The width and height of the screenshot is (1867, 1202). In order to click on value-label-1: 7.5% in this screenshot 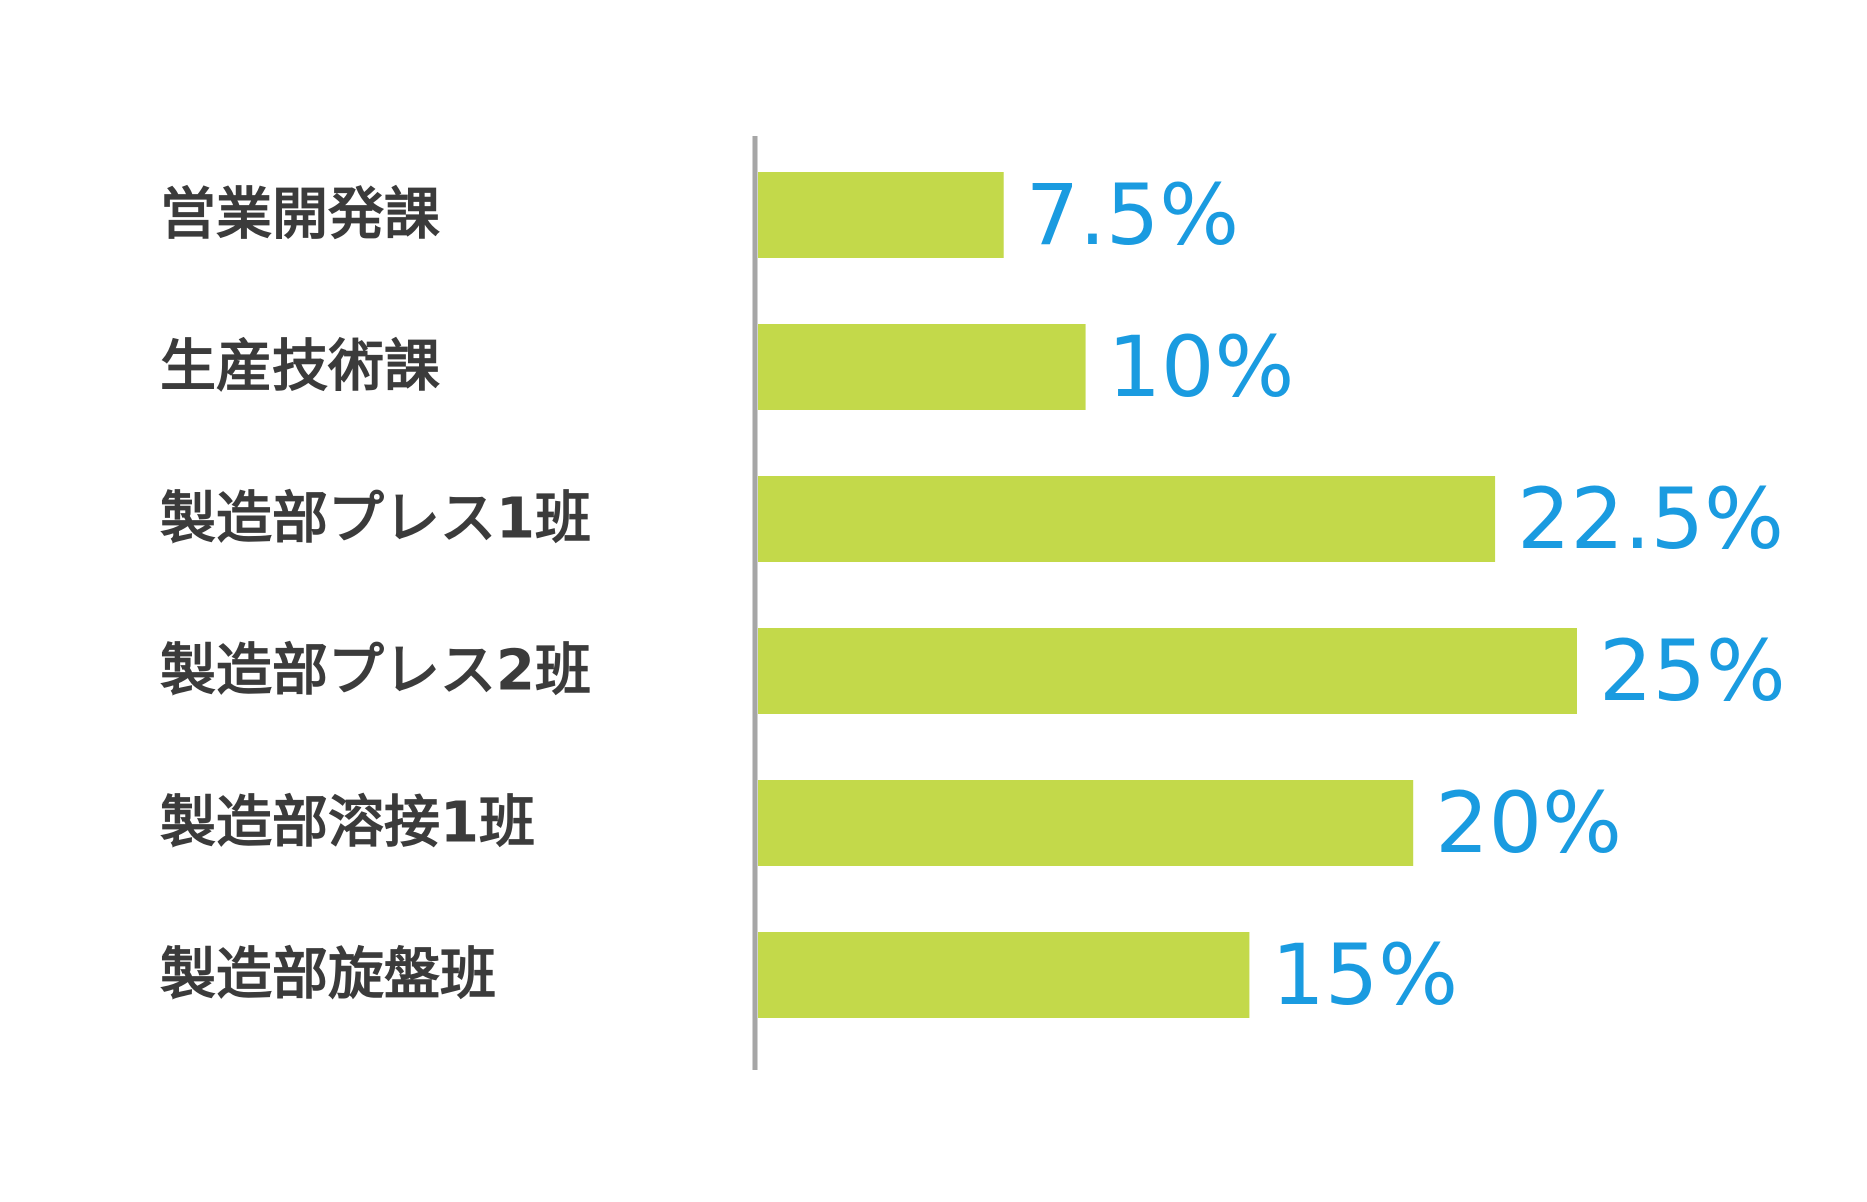, I will do `click(1132, 215)`.